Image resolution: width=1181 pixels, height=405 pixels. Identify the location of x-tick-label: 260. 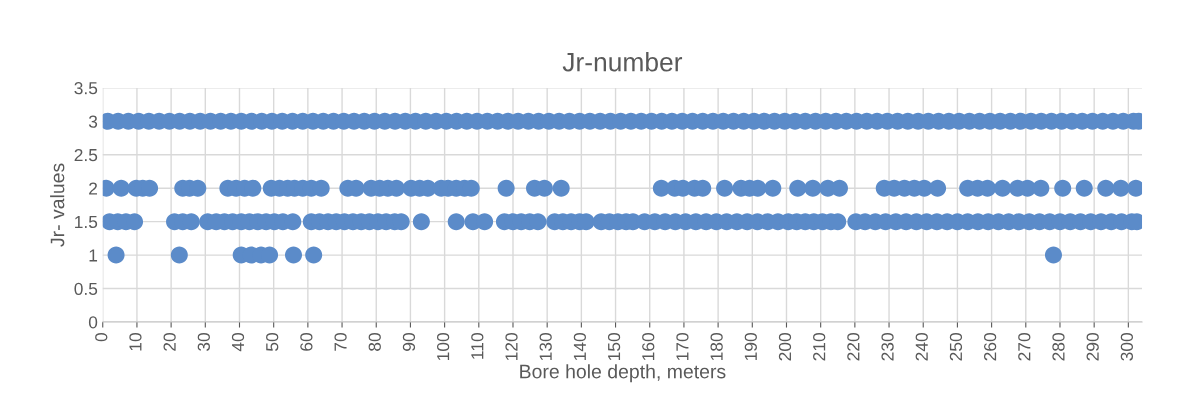
(990, 347).